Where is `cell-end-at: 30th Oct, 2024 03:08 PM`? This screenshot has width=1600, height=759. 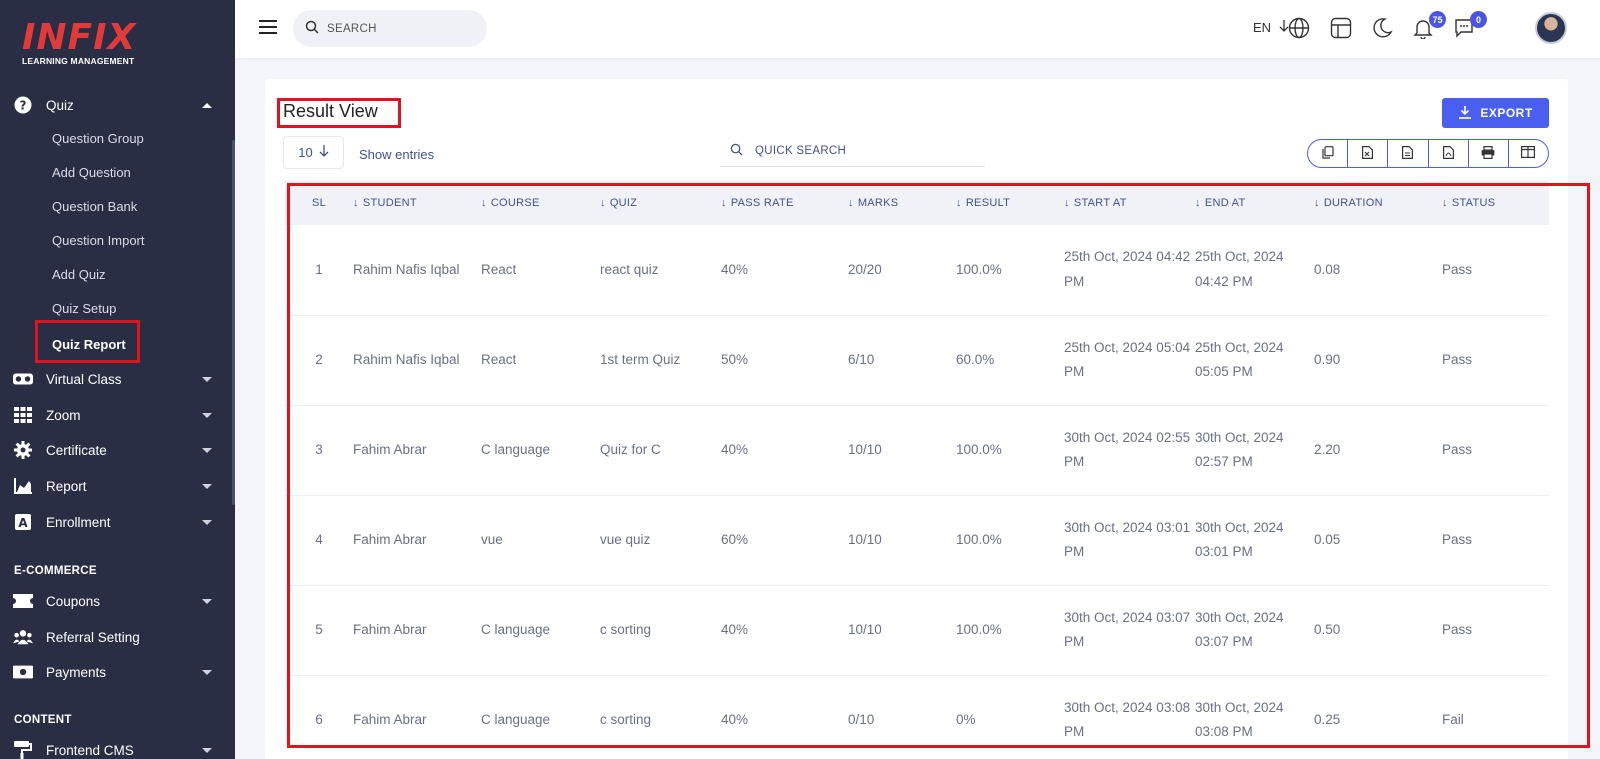 cell-end-at: 30th Oct, 2024 03:08 PM is located at coordinates (1254, 717).